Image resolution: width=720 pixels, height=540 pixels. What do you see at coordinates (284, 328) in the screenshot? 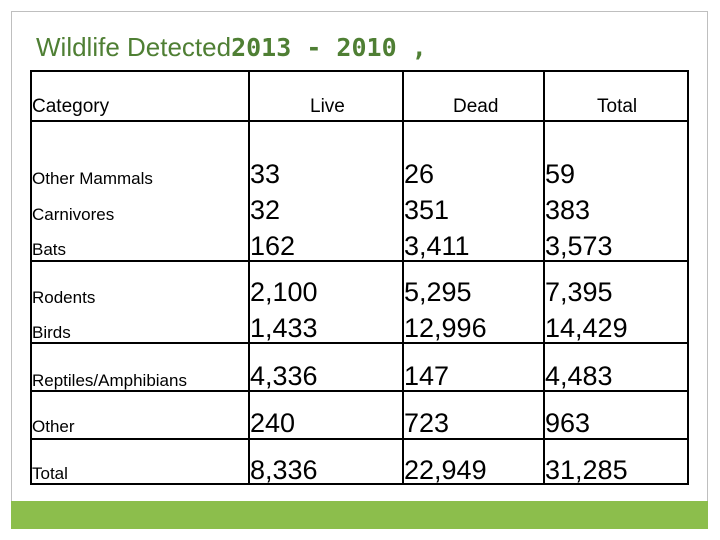
I see `live-value: 1,433` at bounding box center [284, 328].